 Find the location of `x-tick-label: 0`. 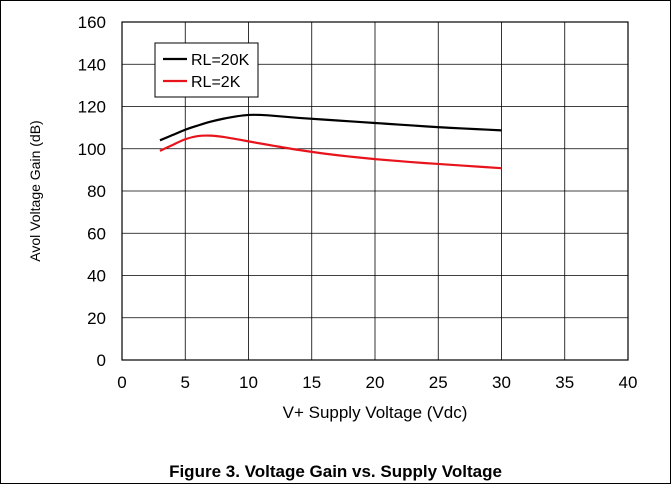

x-tick-label: 0 is located at coordinates (121, 382).